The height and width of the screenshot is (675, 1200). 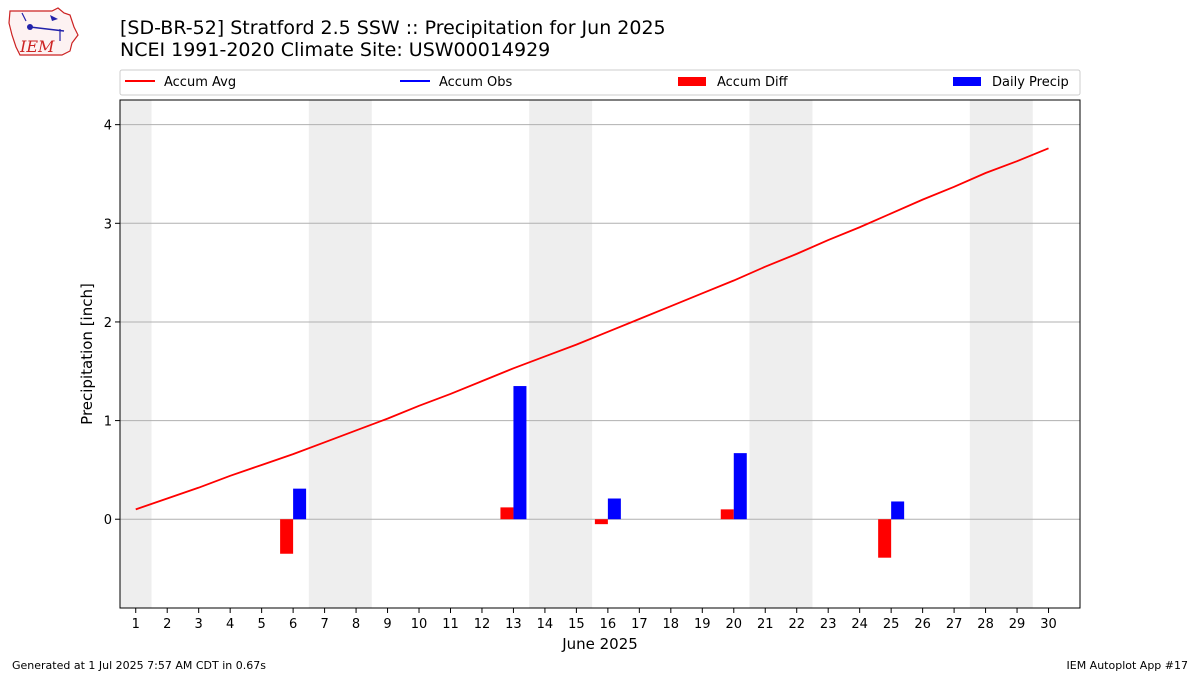 I want to click on legend-frame, so click(x=600, y=82).